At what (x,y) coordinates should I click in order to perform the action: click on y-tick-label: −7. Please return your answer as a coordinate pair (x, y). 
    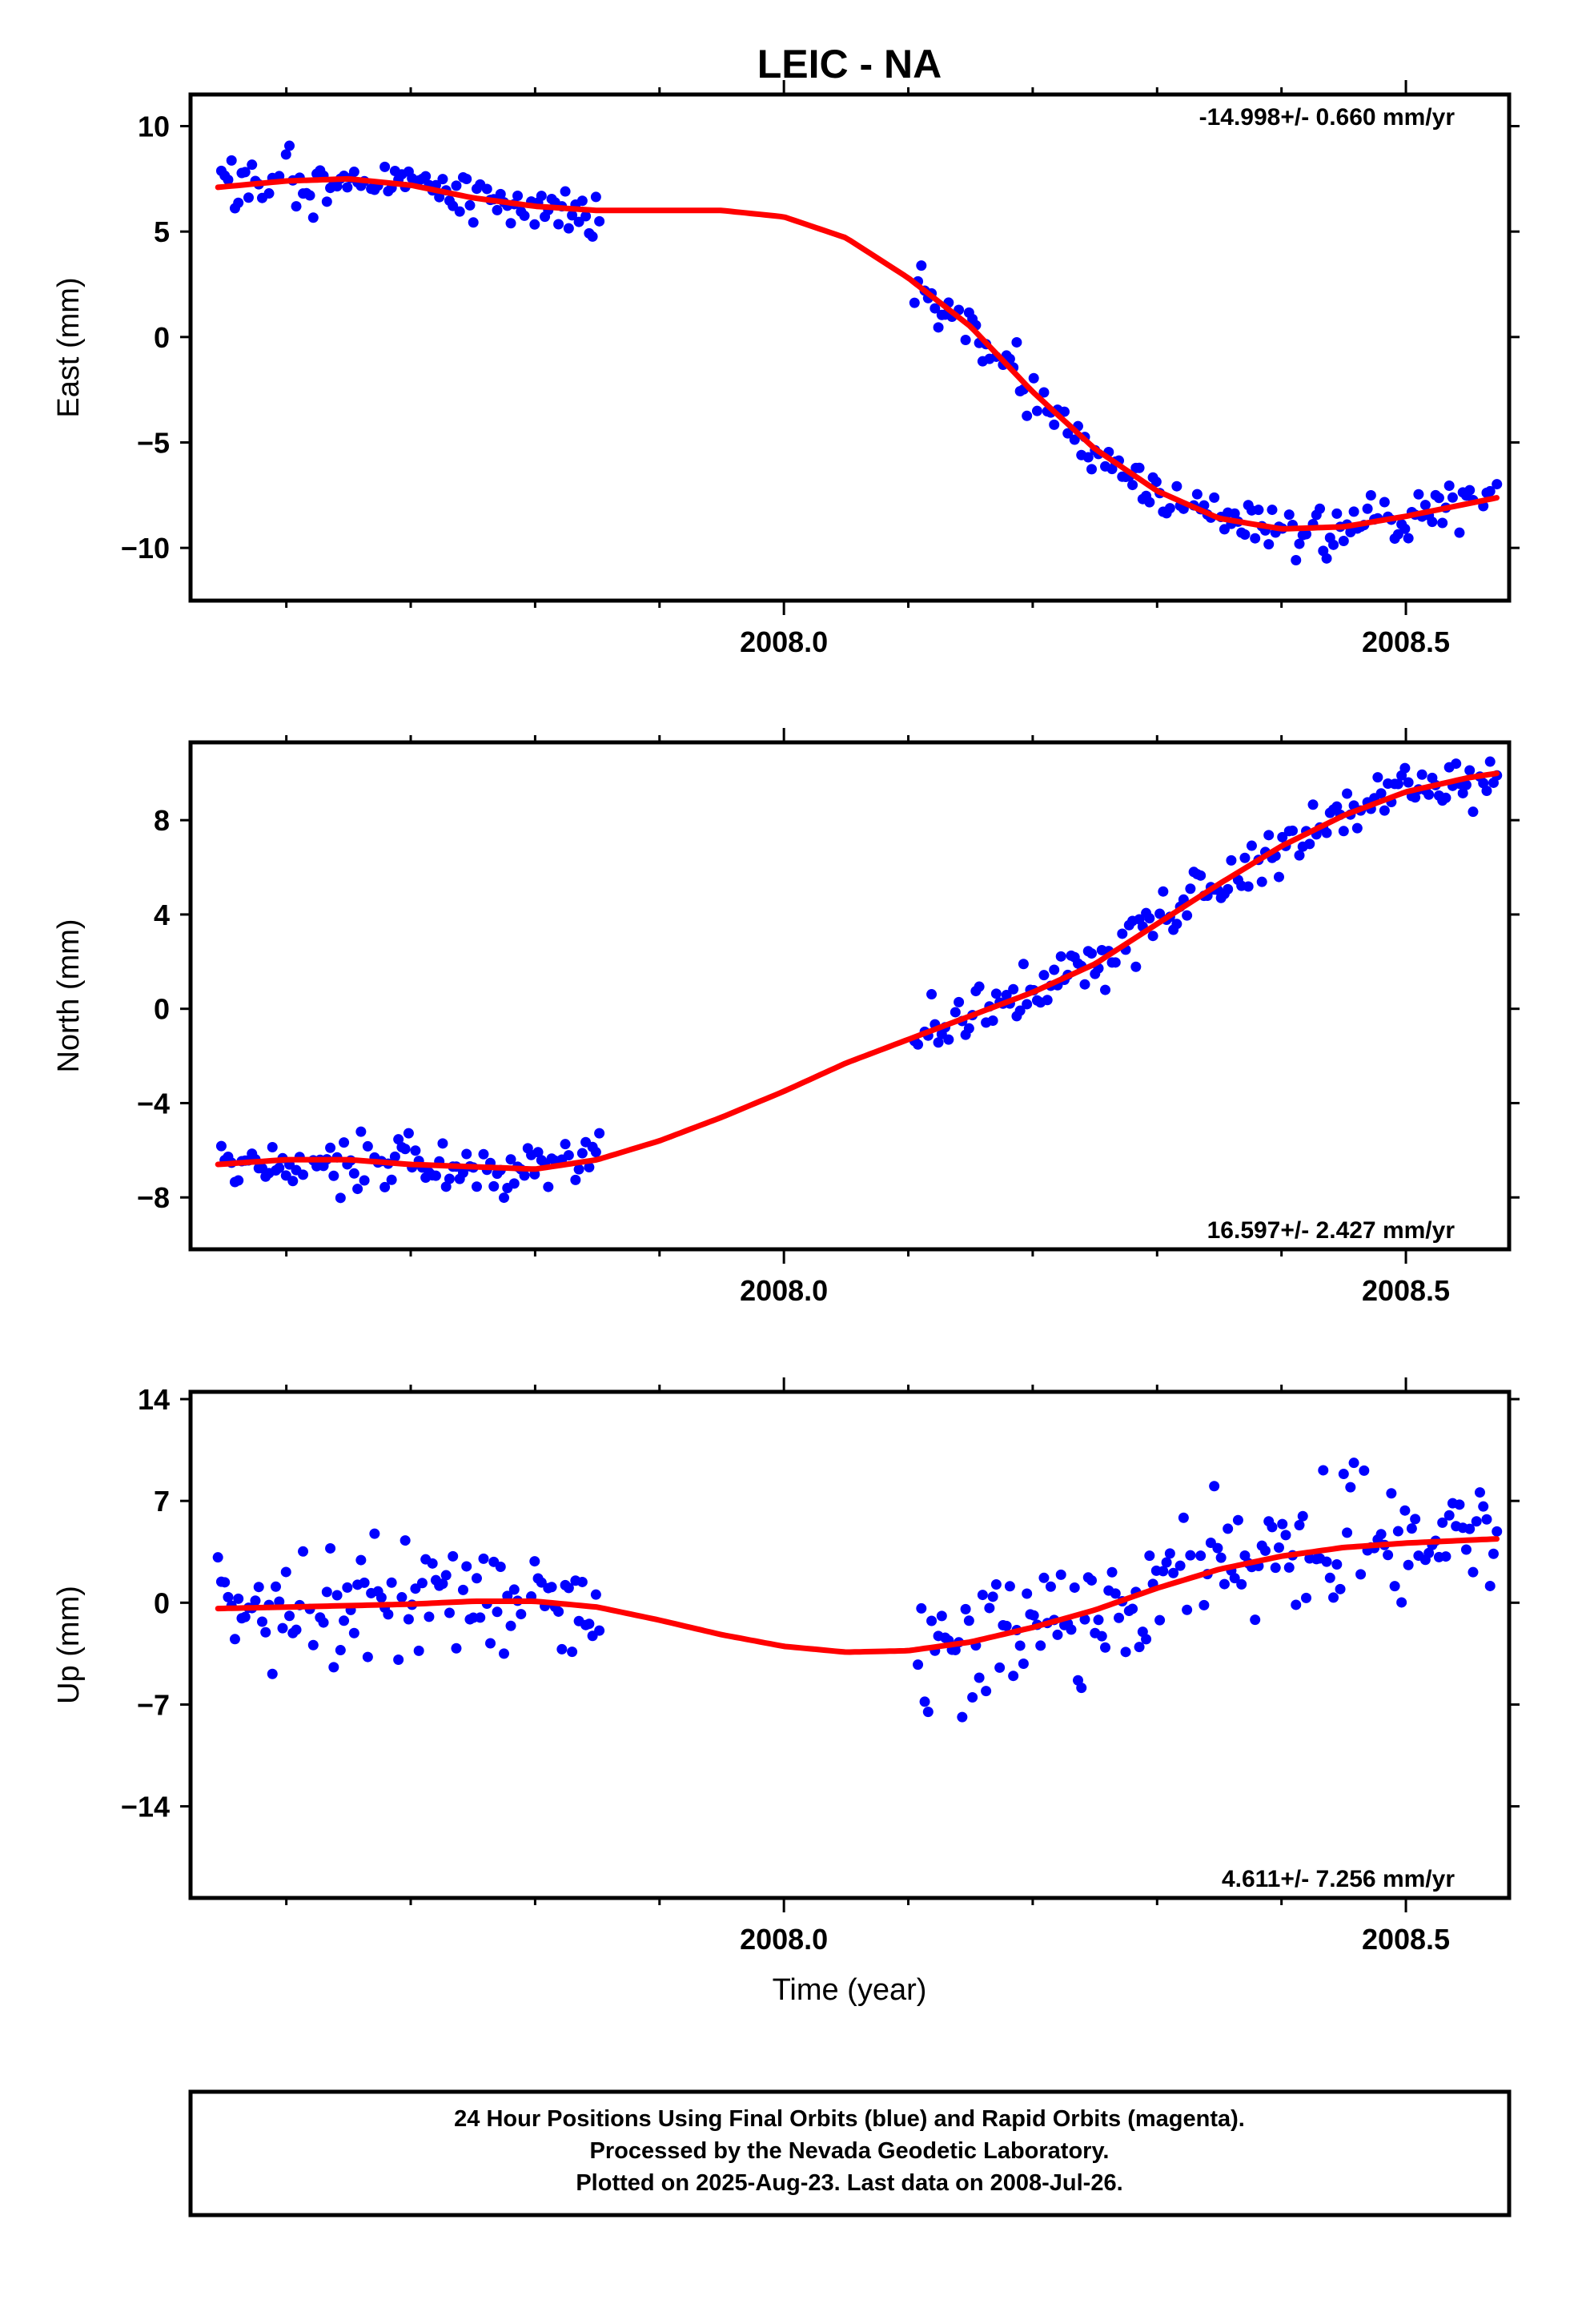
    Looking at the image, I should click on (154, 1705).